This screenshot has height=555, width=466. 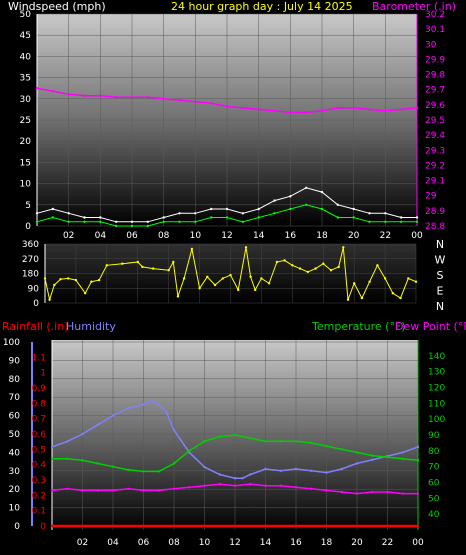 What do you see at coordinates (39, 435) in the screenshot?
I see `rainfall-tick-label: 0.6` at bounding box center [39, 435].